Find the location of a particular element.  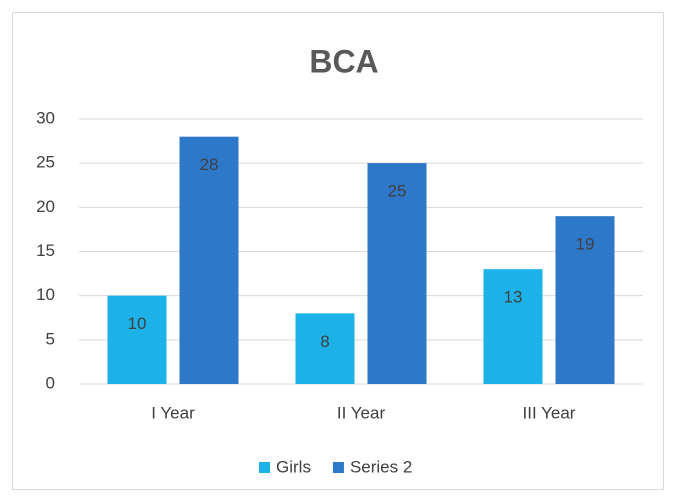

y-tick-label: 0 is located at coordinates (50, 382).